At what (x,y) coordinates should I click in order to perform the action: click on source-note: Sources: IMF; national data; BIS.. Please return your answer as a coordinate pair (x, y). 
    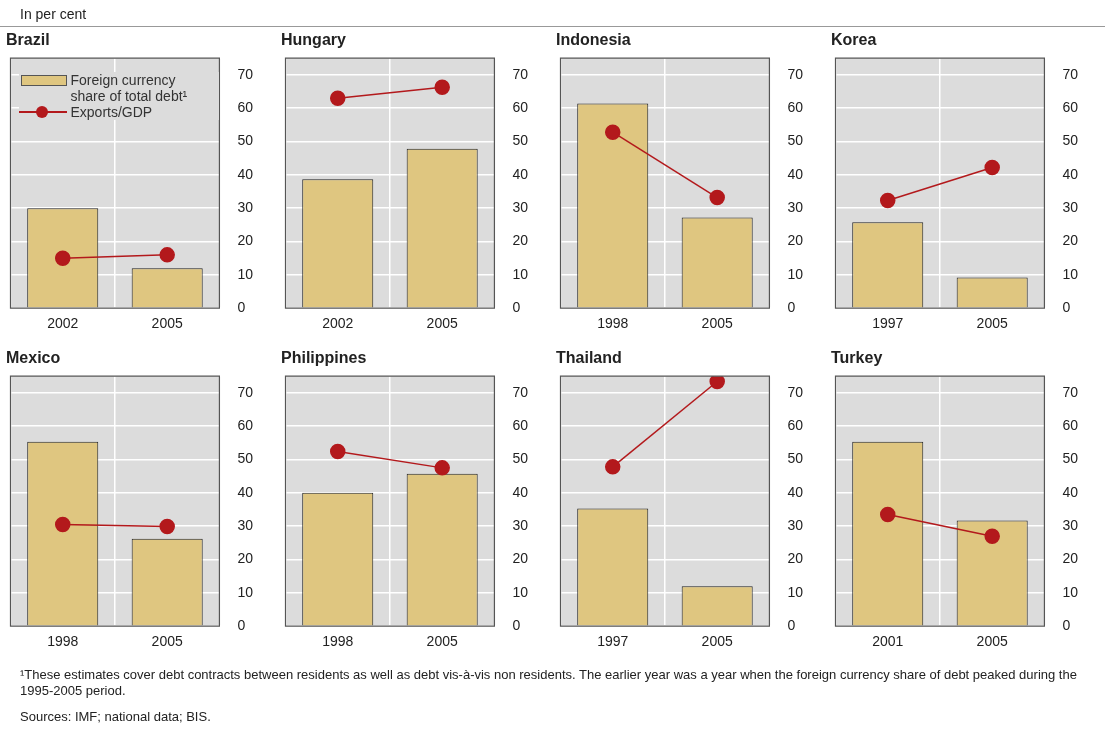
    Looking at the image, I should click on (116, 717).